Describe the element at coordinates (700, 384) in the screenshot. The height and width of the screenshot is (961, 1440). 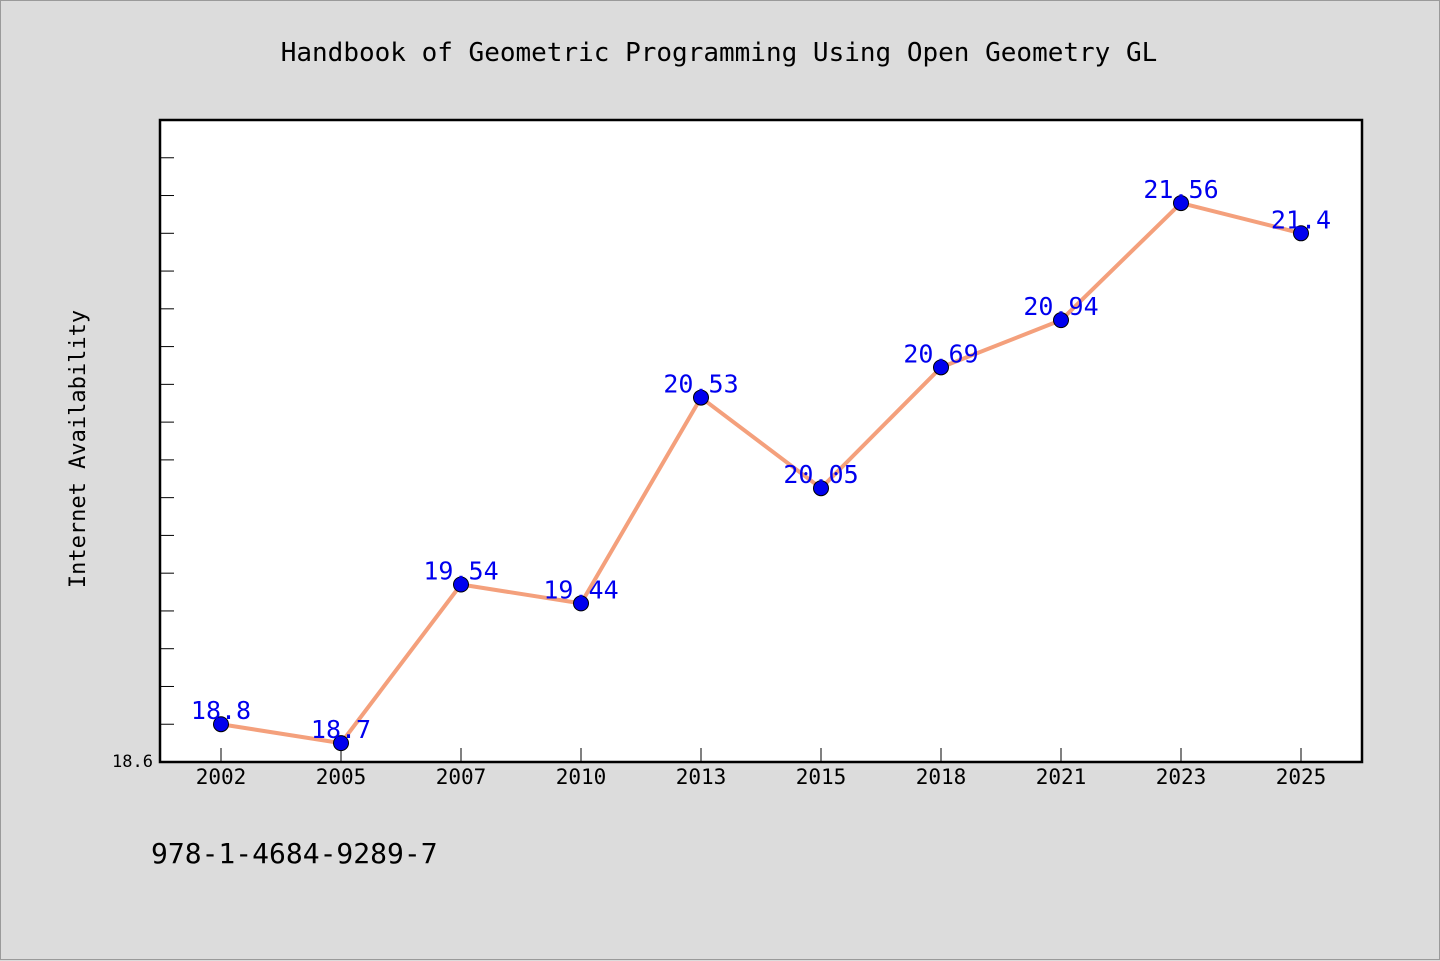
I see `data-label: 20.53` at that location.